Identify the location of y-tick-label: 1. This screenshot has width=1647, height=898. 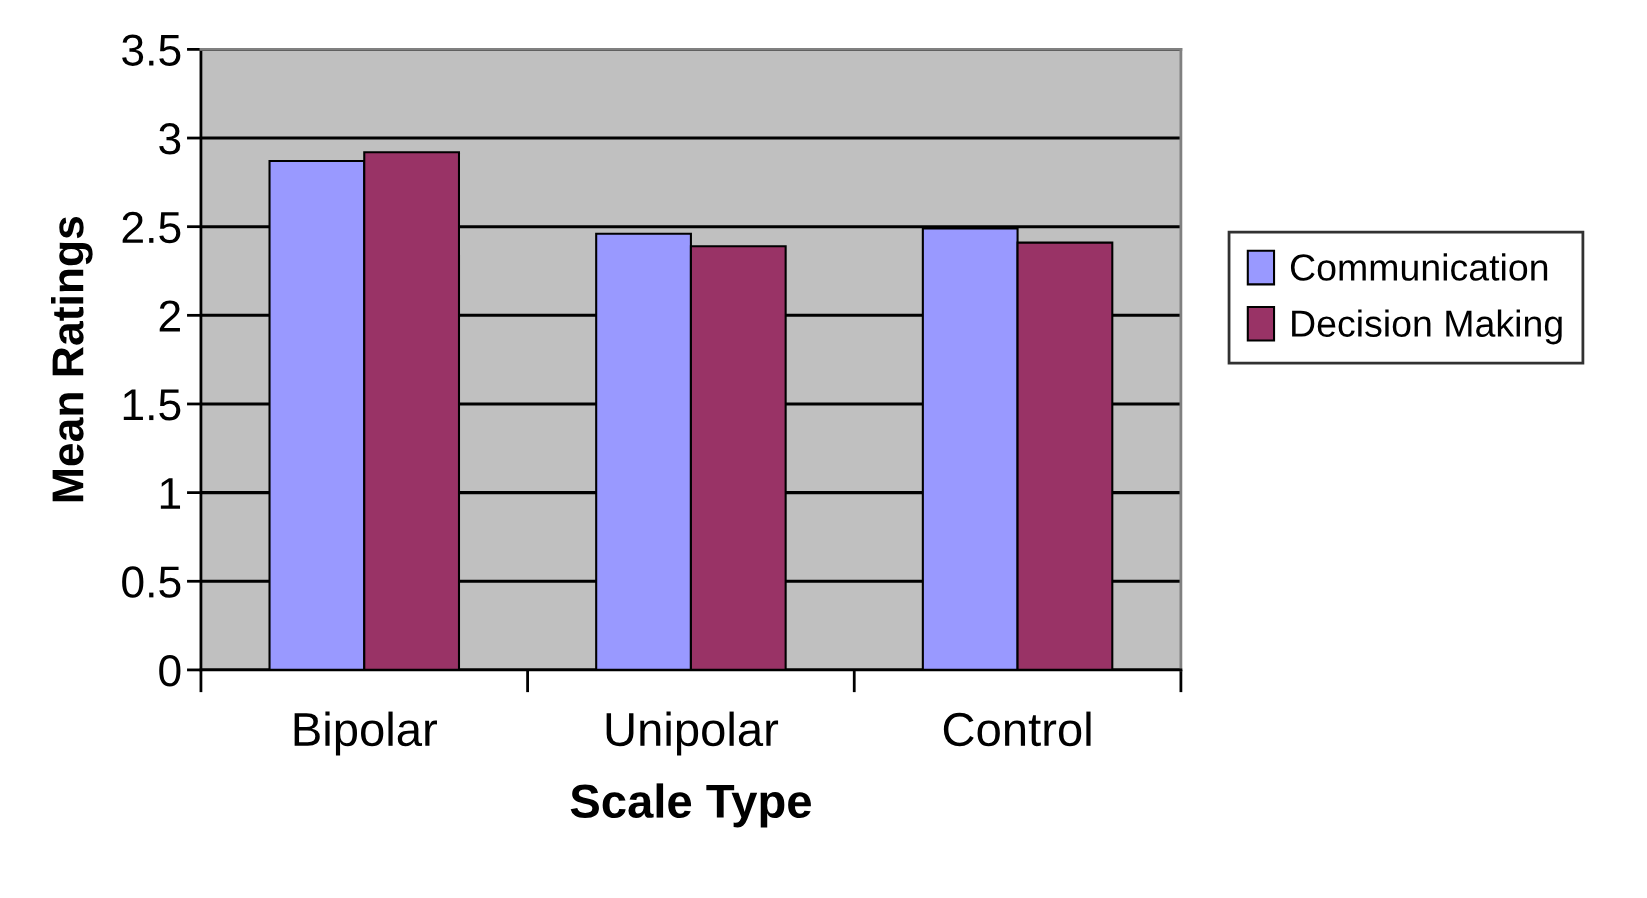
(170, 493).